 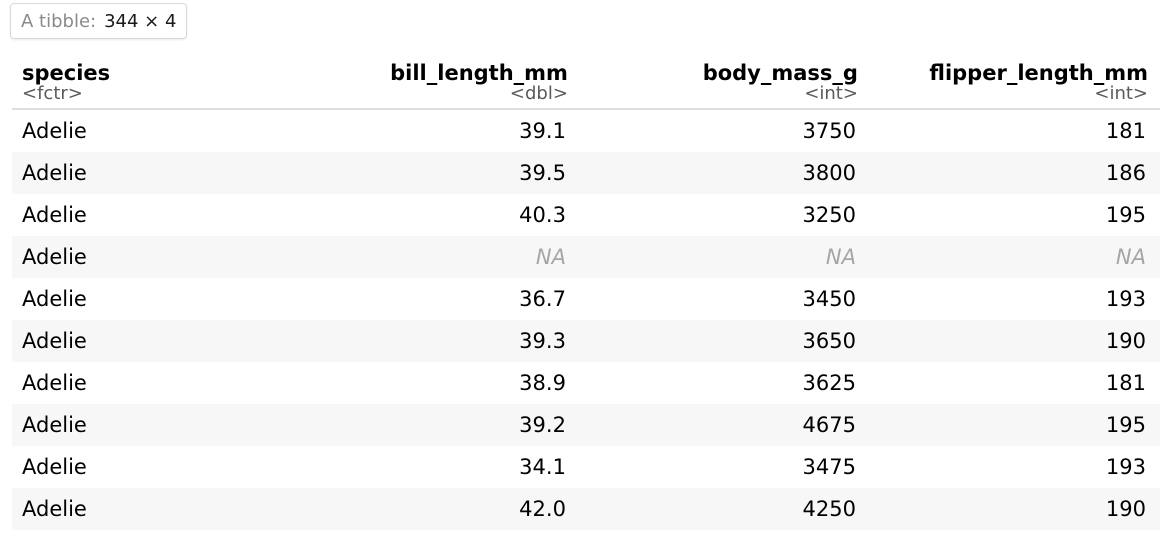 I want to click on table-row: Adelie 34.1 3475 193, so click(x=586, y=467).